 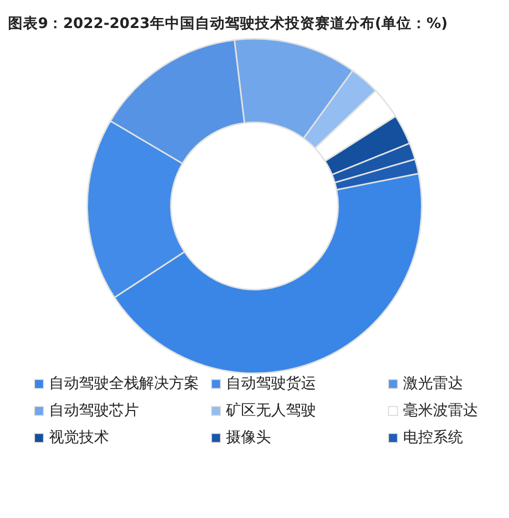 What do you see at coordinates (271, 383) in the screenshot?
I see `legend-label: 自动驾驶货运` at bounding box center [271, 383].